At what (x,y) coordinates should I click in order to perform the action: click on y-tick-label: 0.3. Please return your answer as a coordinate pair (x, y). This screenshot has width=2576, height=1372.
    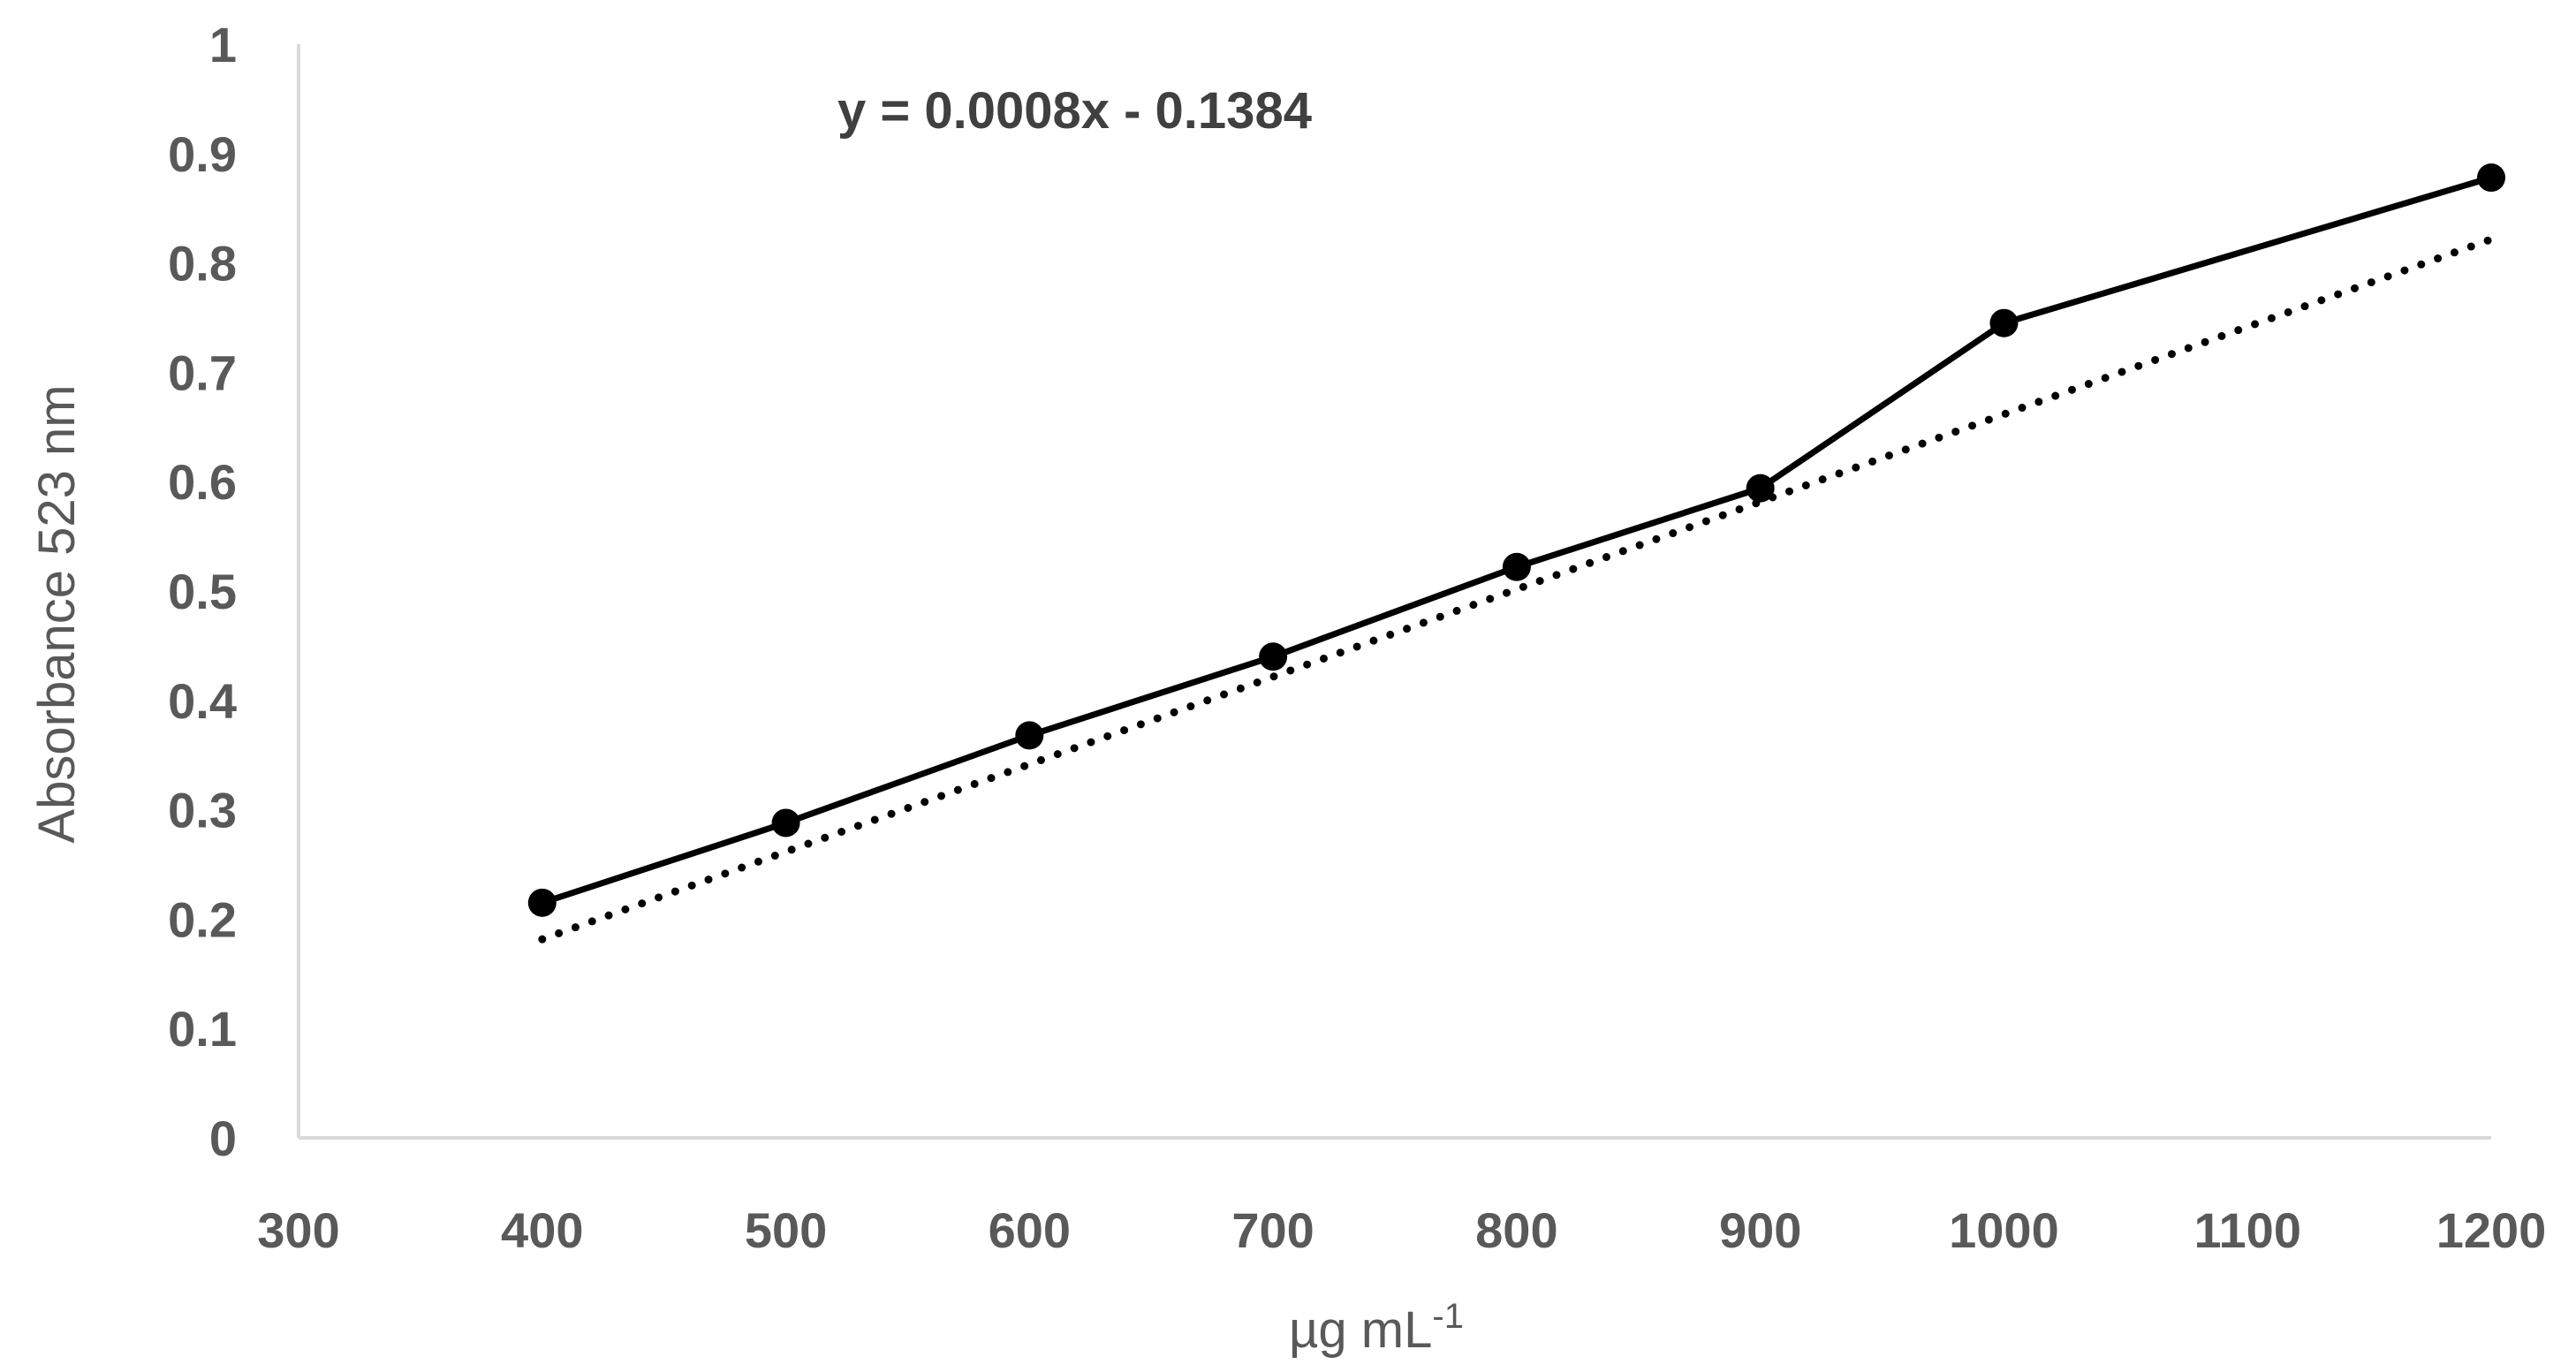
    Looking at the image, I should click on (203, 810).